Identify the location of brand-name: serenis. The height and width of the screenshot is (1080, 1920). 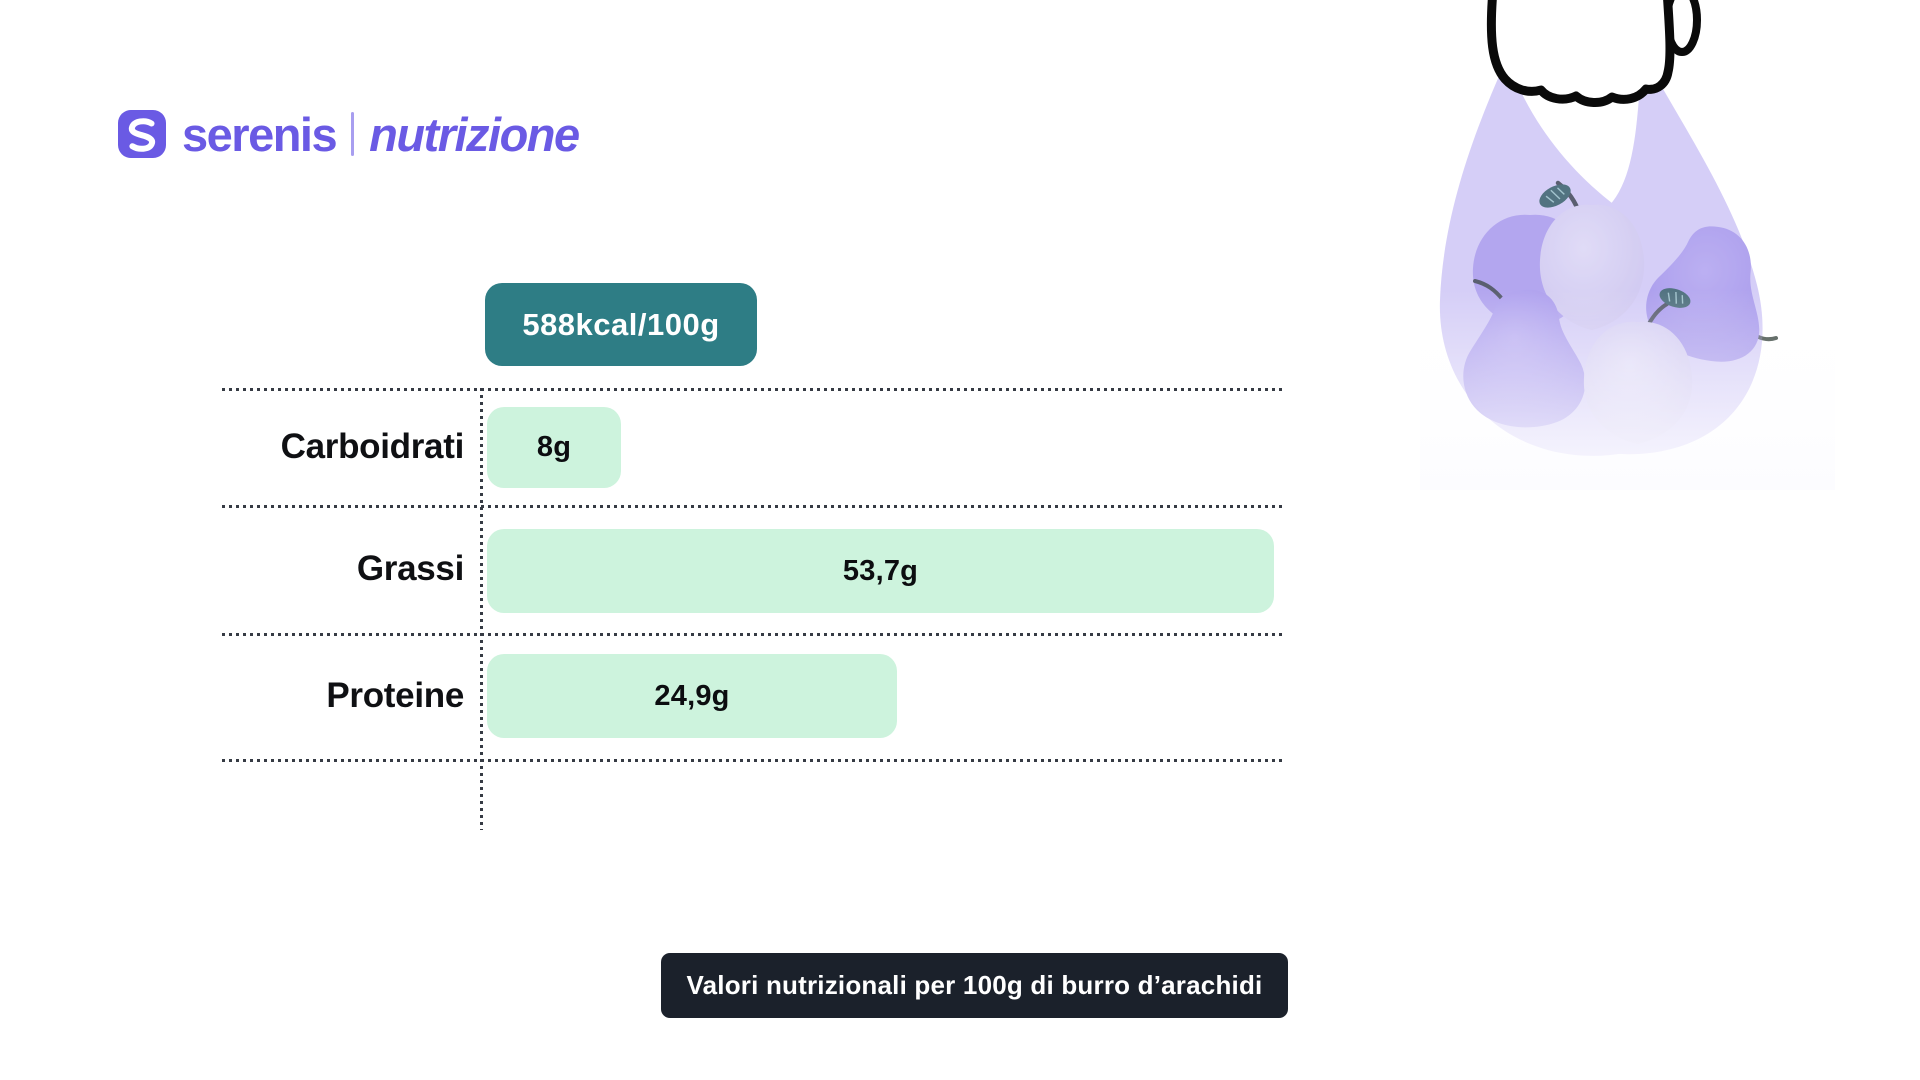
(260, 134).